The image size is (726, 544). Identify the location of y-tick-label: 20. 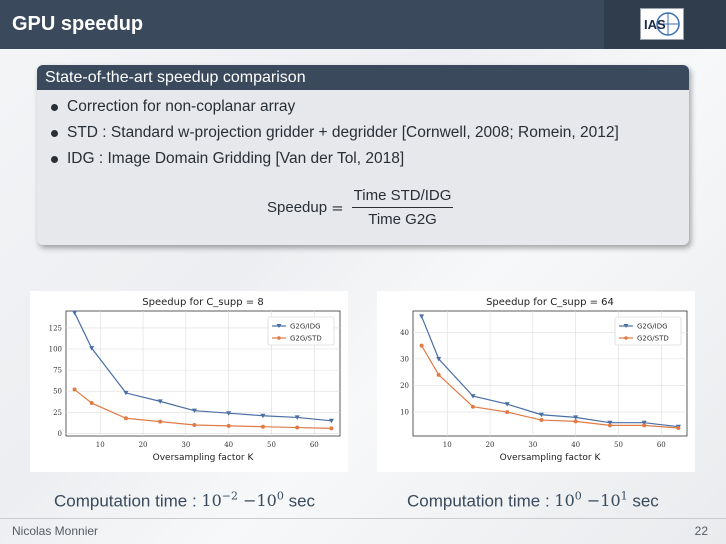
(404, 386).